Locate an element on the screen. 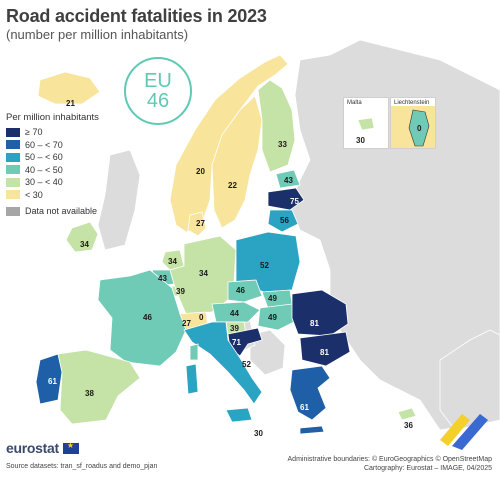 The height and width of the screenshot is (500, 500). value-poland: 52 is located at coordinates (264, 265).